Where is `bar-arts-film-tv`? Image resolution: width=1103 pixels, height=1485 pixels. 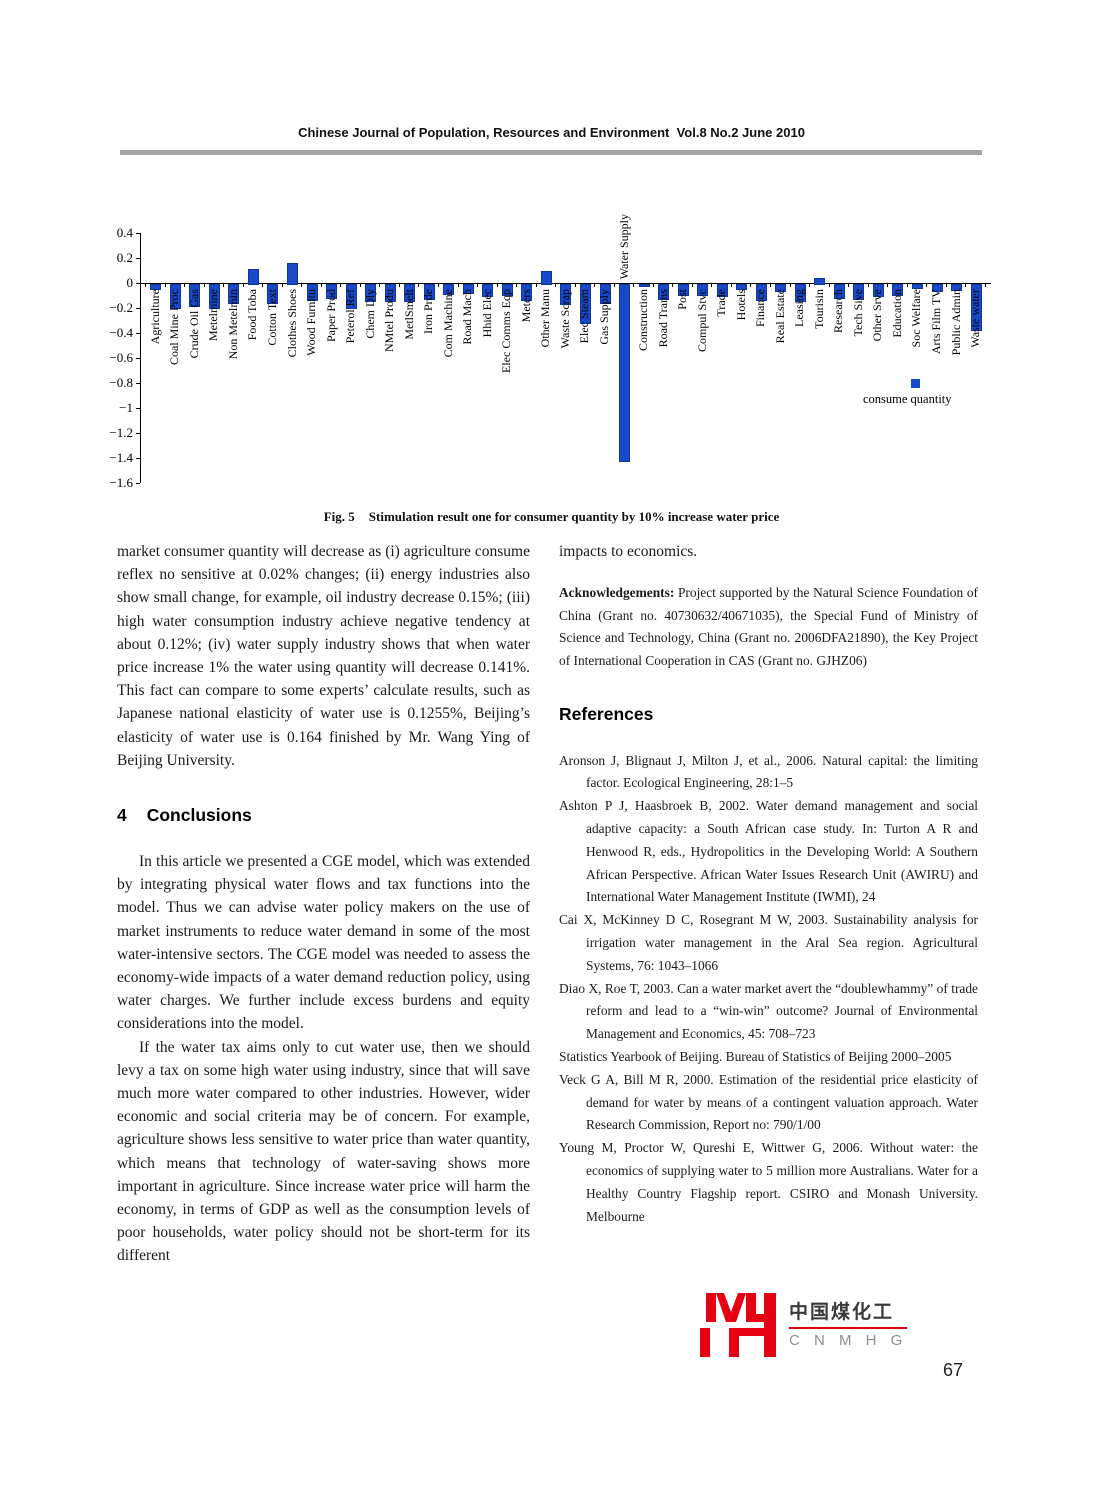
bar-arts-film-tv is located at coordinates (937, 288).